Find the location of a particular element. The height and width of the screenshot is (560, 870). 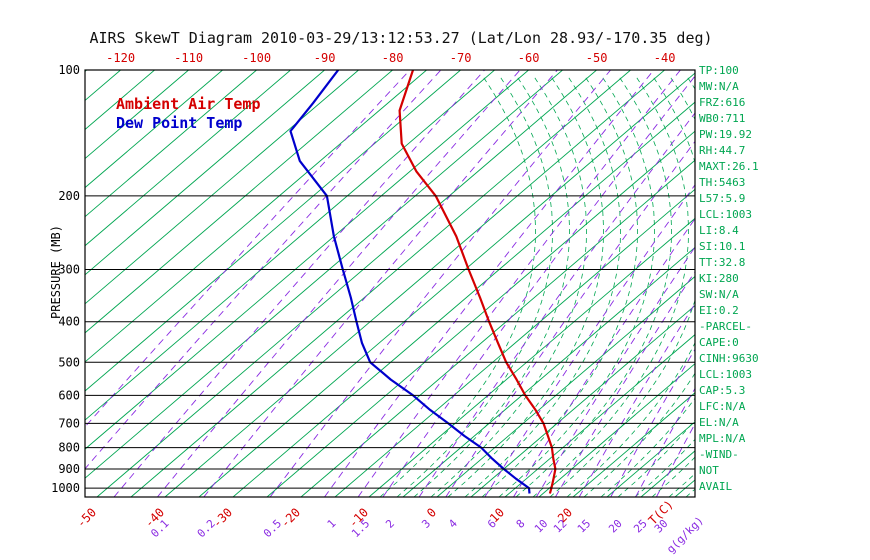

sounding-param: SI:10.1 is located at coordinates (722, 246).